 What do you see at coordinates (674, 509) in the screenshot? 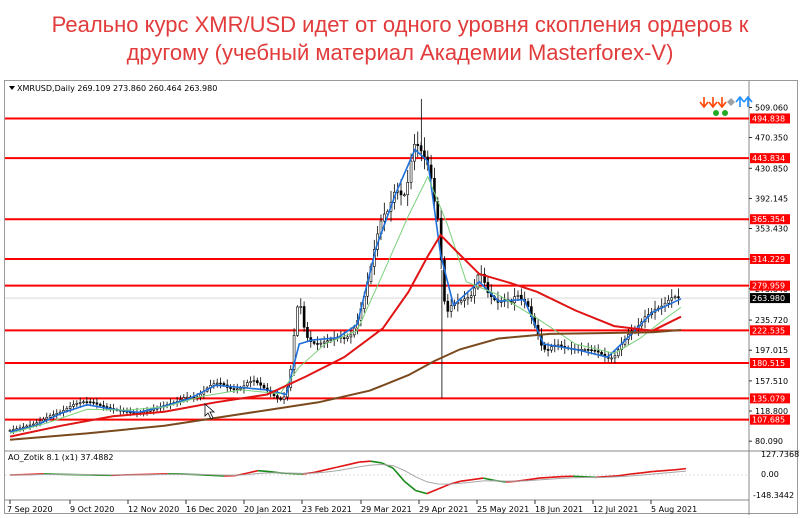
I see `time-tick-label: 5 Aug 2021` at bounding box center [674, 509].